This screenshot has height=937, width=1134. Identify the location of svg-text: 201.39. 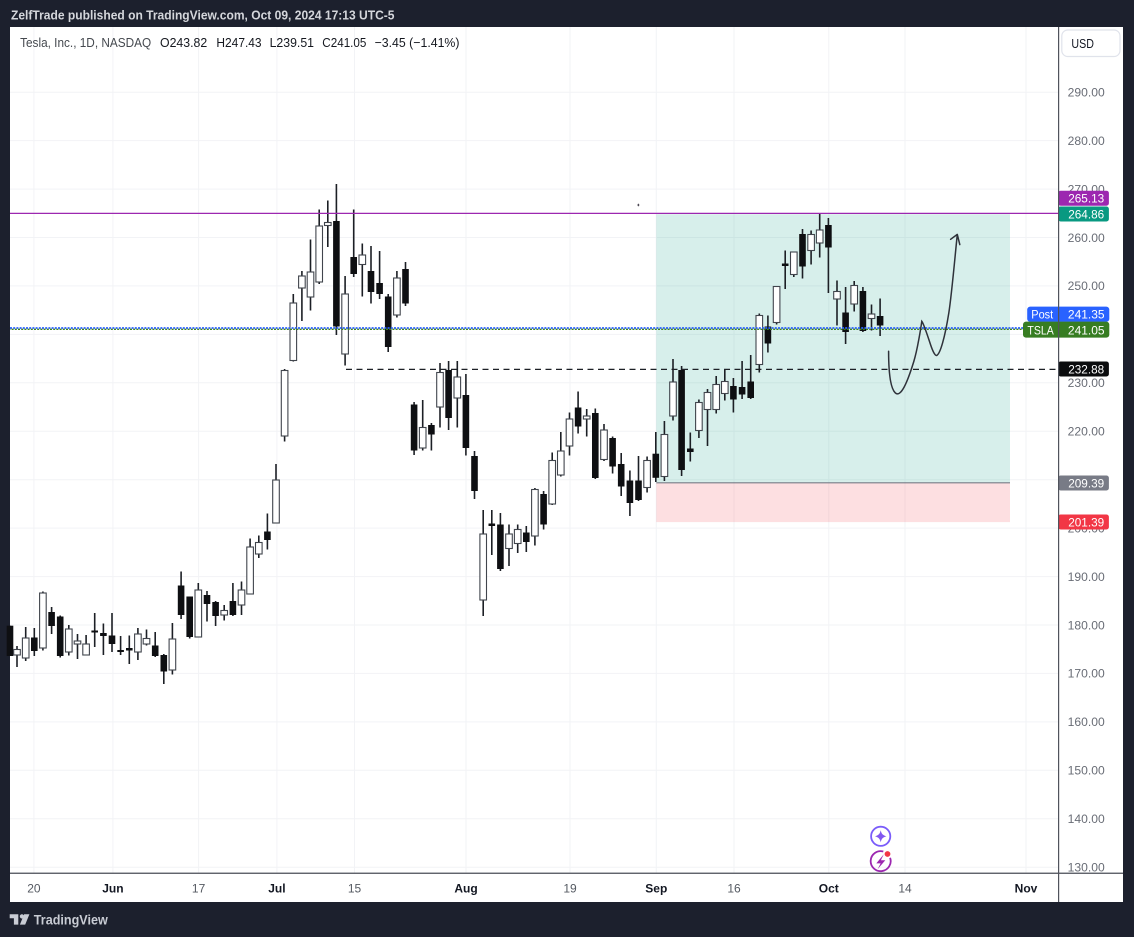
(1086, 522).